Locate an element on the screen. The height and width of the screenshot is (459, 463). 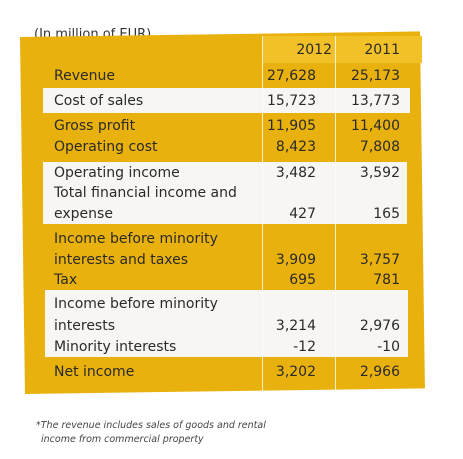
row-label-line2: expense is located at coordinates (83, 214).